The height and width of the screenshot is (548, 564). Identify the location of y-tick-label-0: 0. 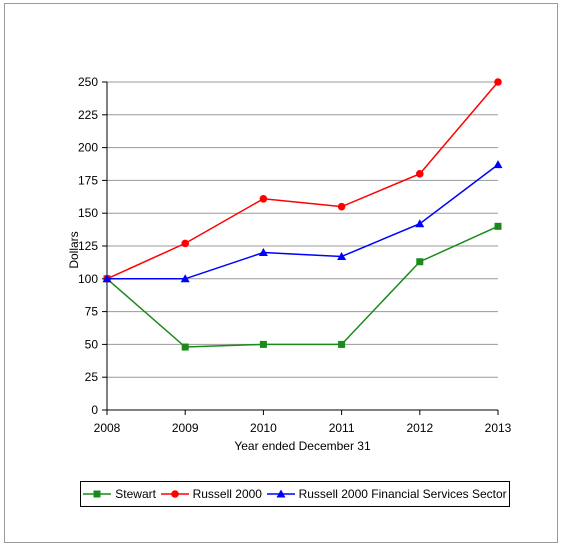
(94, 410).